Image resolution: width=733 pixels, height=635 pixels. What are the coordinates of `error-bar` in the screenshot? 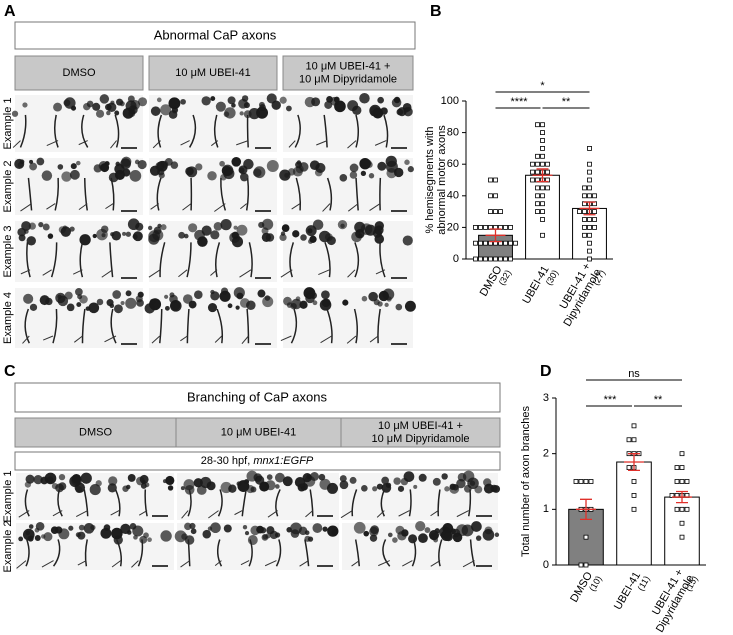 It's located at (682, 497).